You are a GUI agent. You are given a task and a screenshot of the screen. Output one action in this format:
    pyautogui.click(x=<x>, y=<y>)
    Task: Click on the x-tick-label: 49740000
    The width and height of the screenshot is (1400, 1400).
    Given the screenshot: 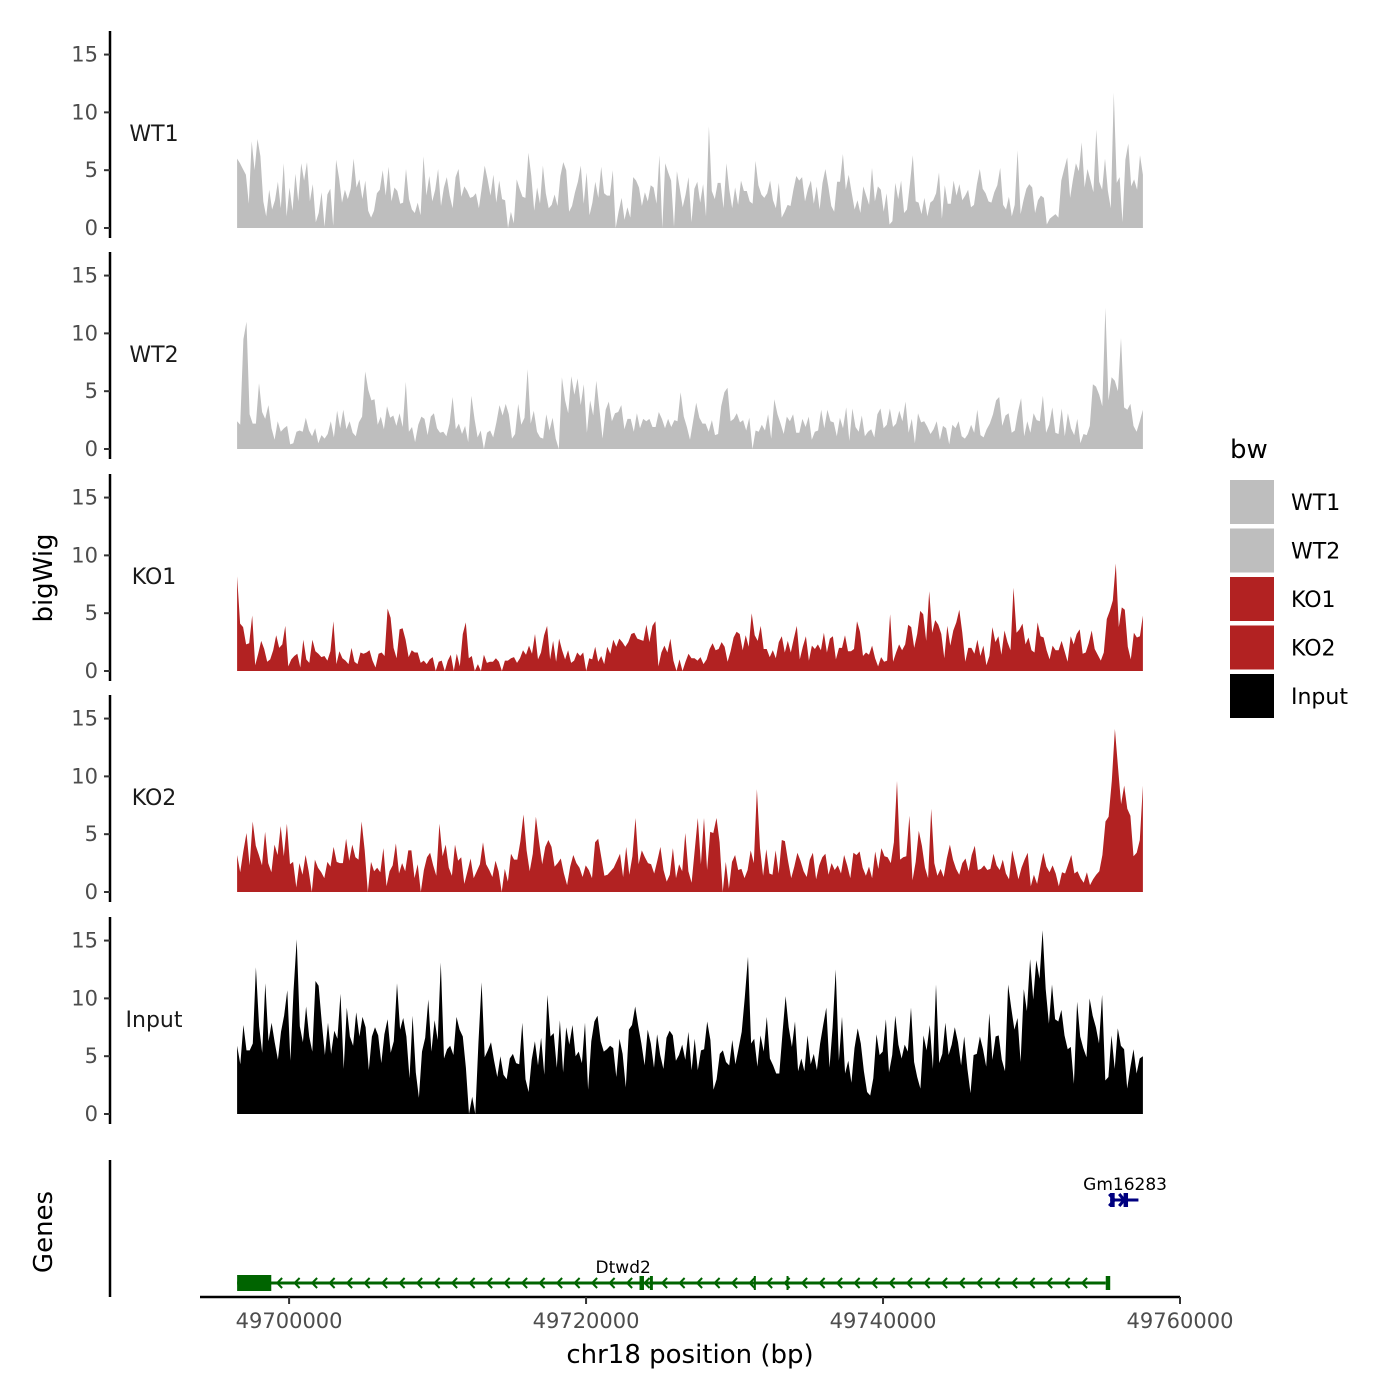 What is the action you would take?
    pyautogui.click(x=883, y=1321)
    